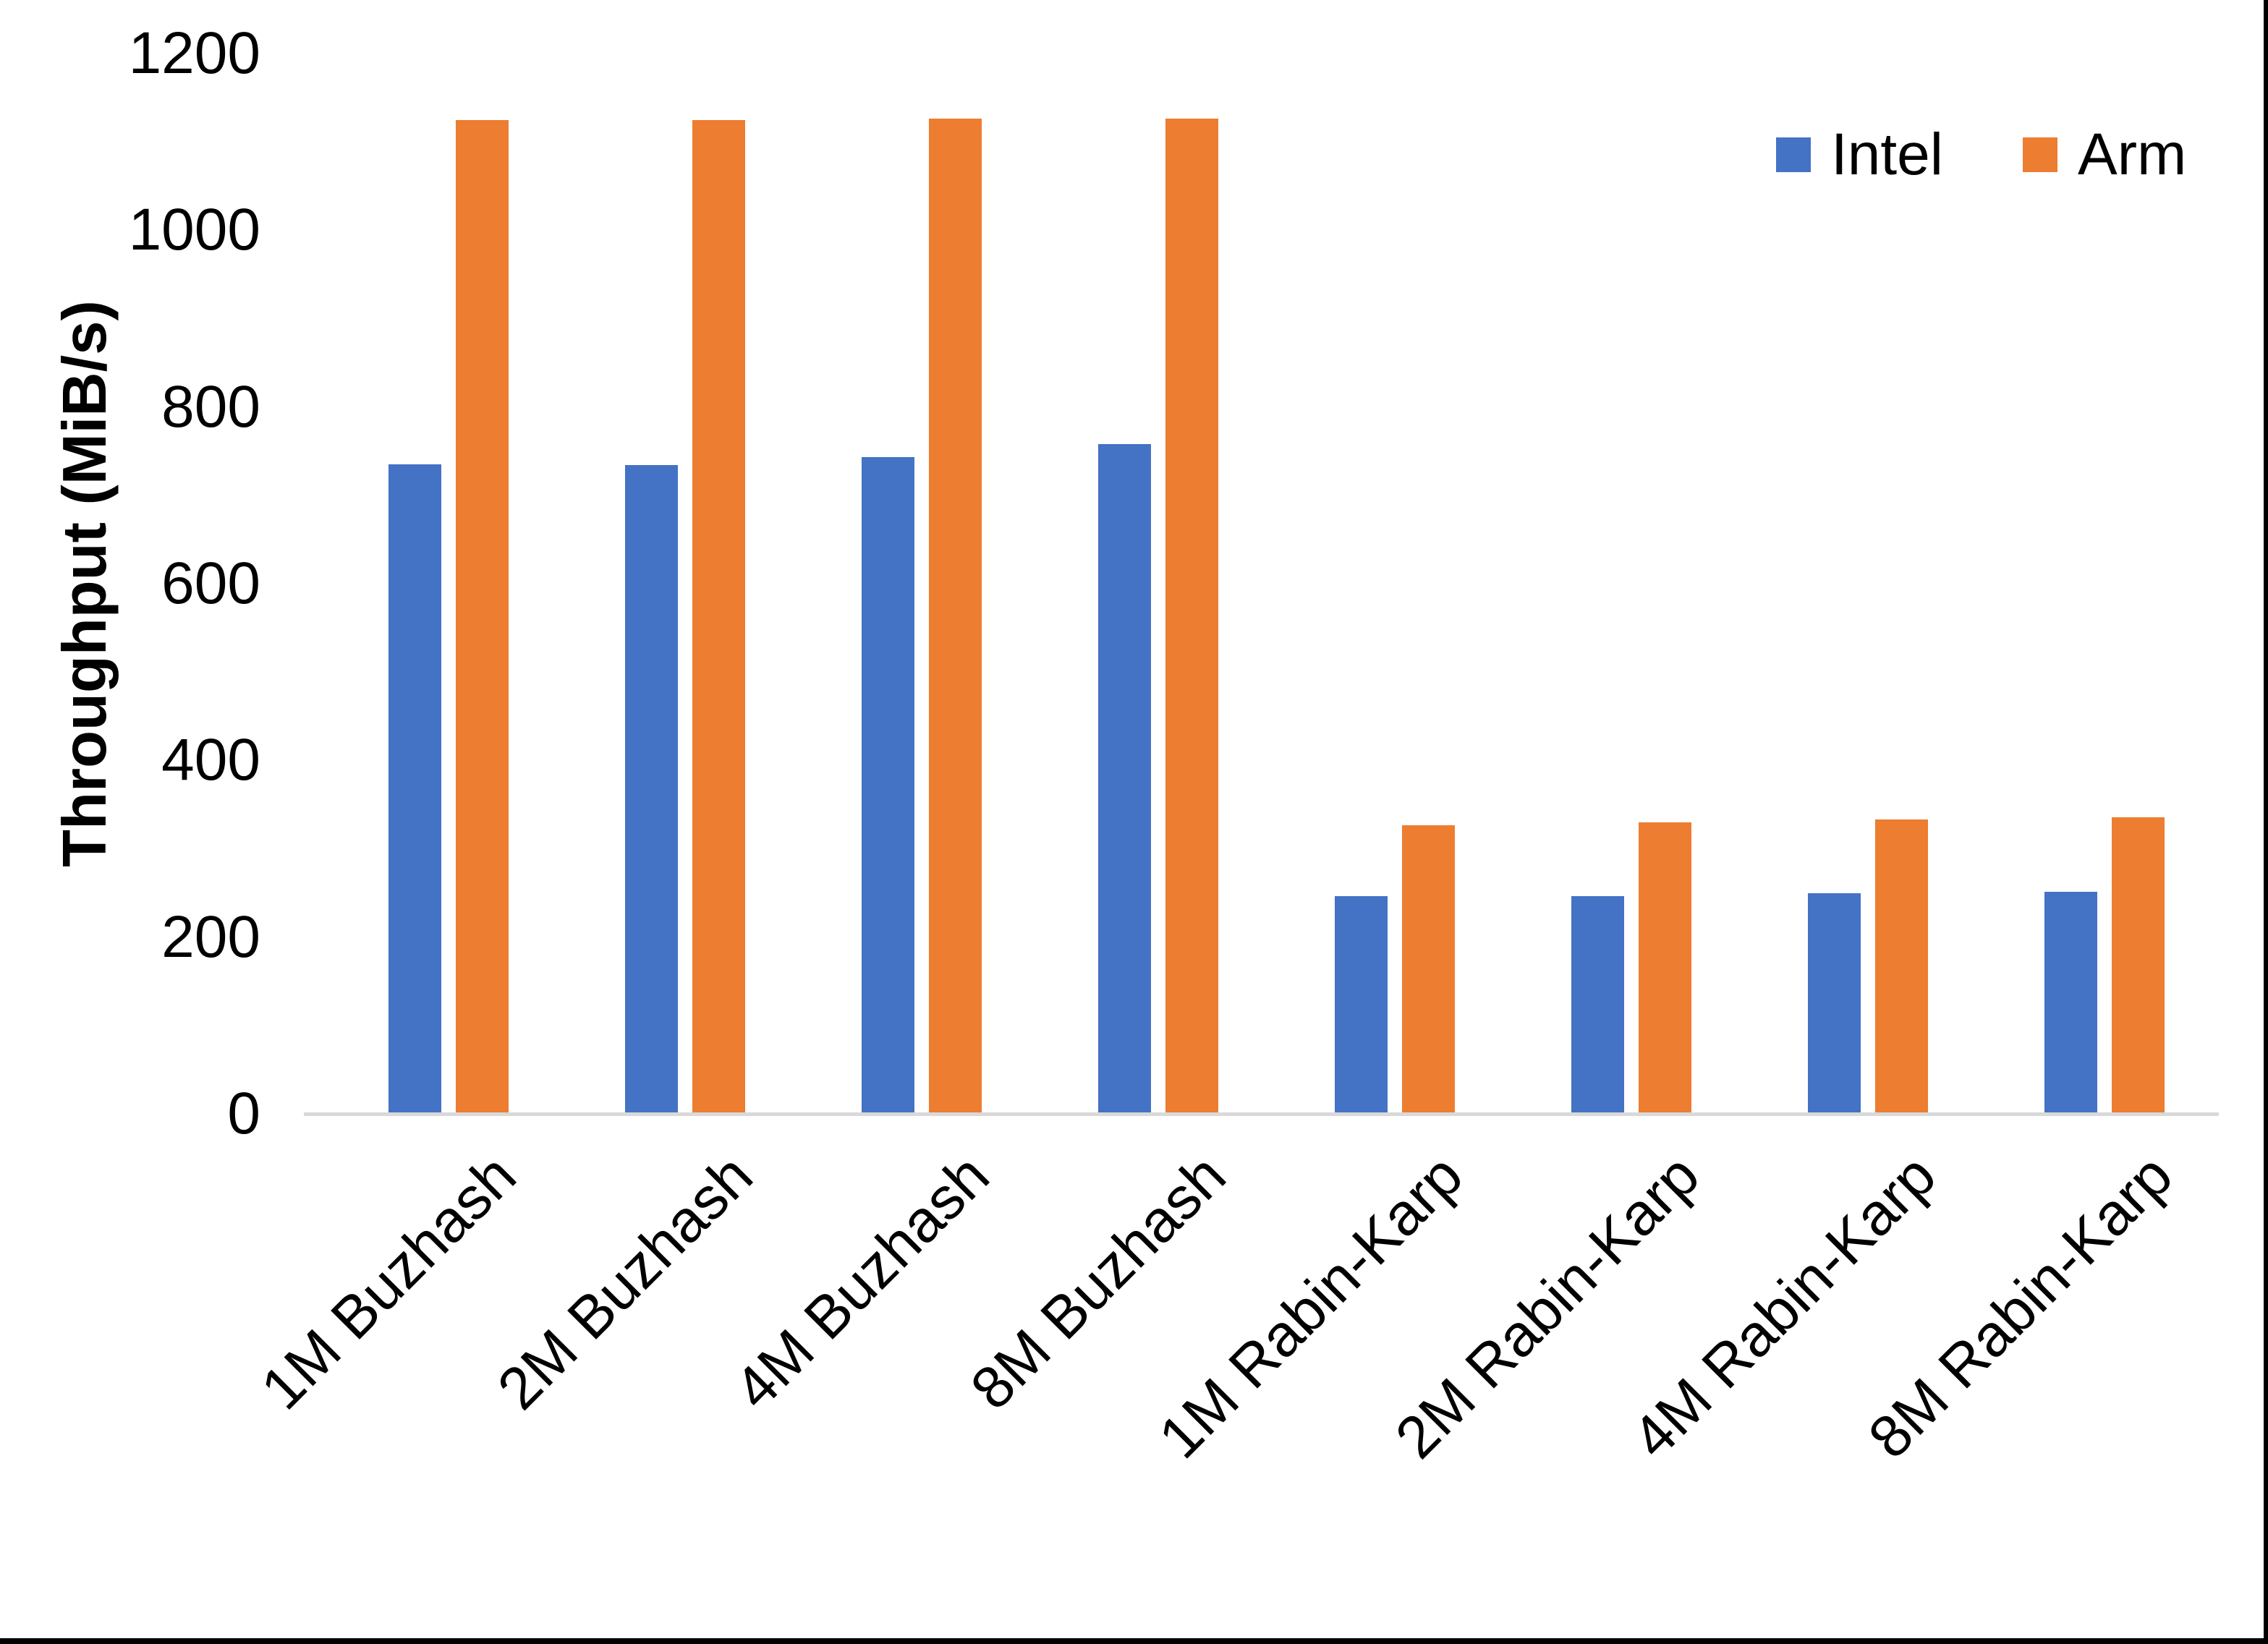 The height and width of the screenshot is (1644, 2268). Describe the element at coordinates (210, 583) in the screenshot. I see `y-tick-label-600: 600` at that location.